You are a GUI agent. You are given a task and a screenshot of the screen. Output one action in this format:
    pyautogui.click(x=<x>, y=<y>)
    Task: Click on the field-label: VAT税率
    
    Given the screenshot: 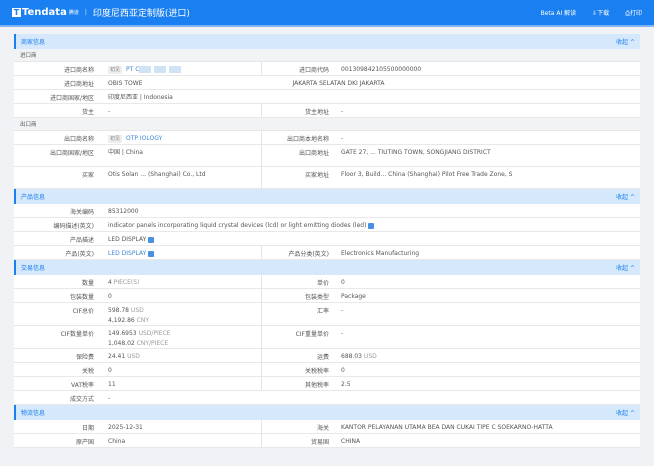 What is the action you would take?
    pyautogui.click(x=82, y=386)
    